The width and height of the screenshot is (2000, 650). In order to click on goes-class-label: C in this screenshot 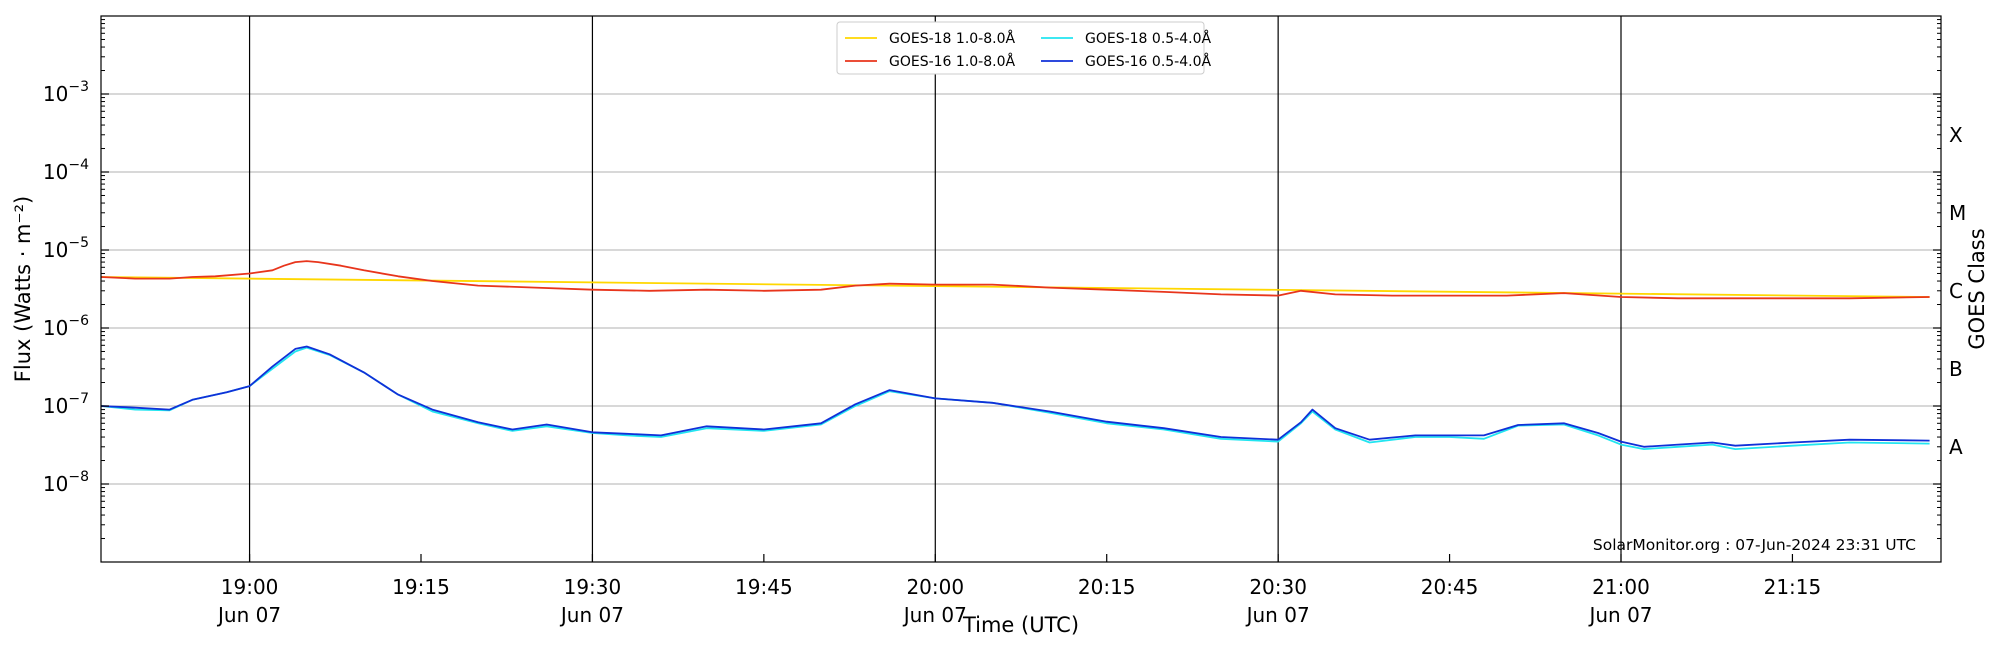, I will do `click(1956, 291)`.